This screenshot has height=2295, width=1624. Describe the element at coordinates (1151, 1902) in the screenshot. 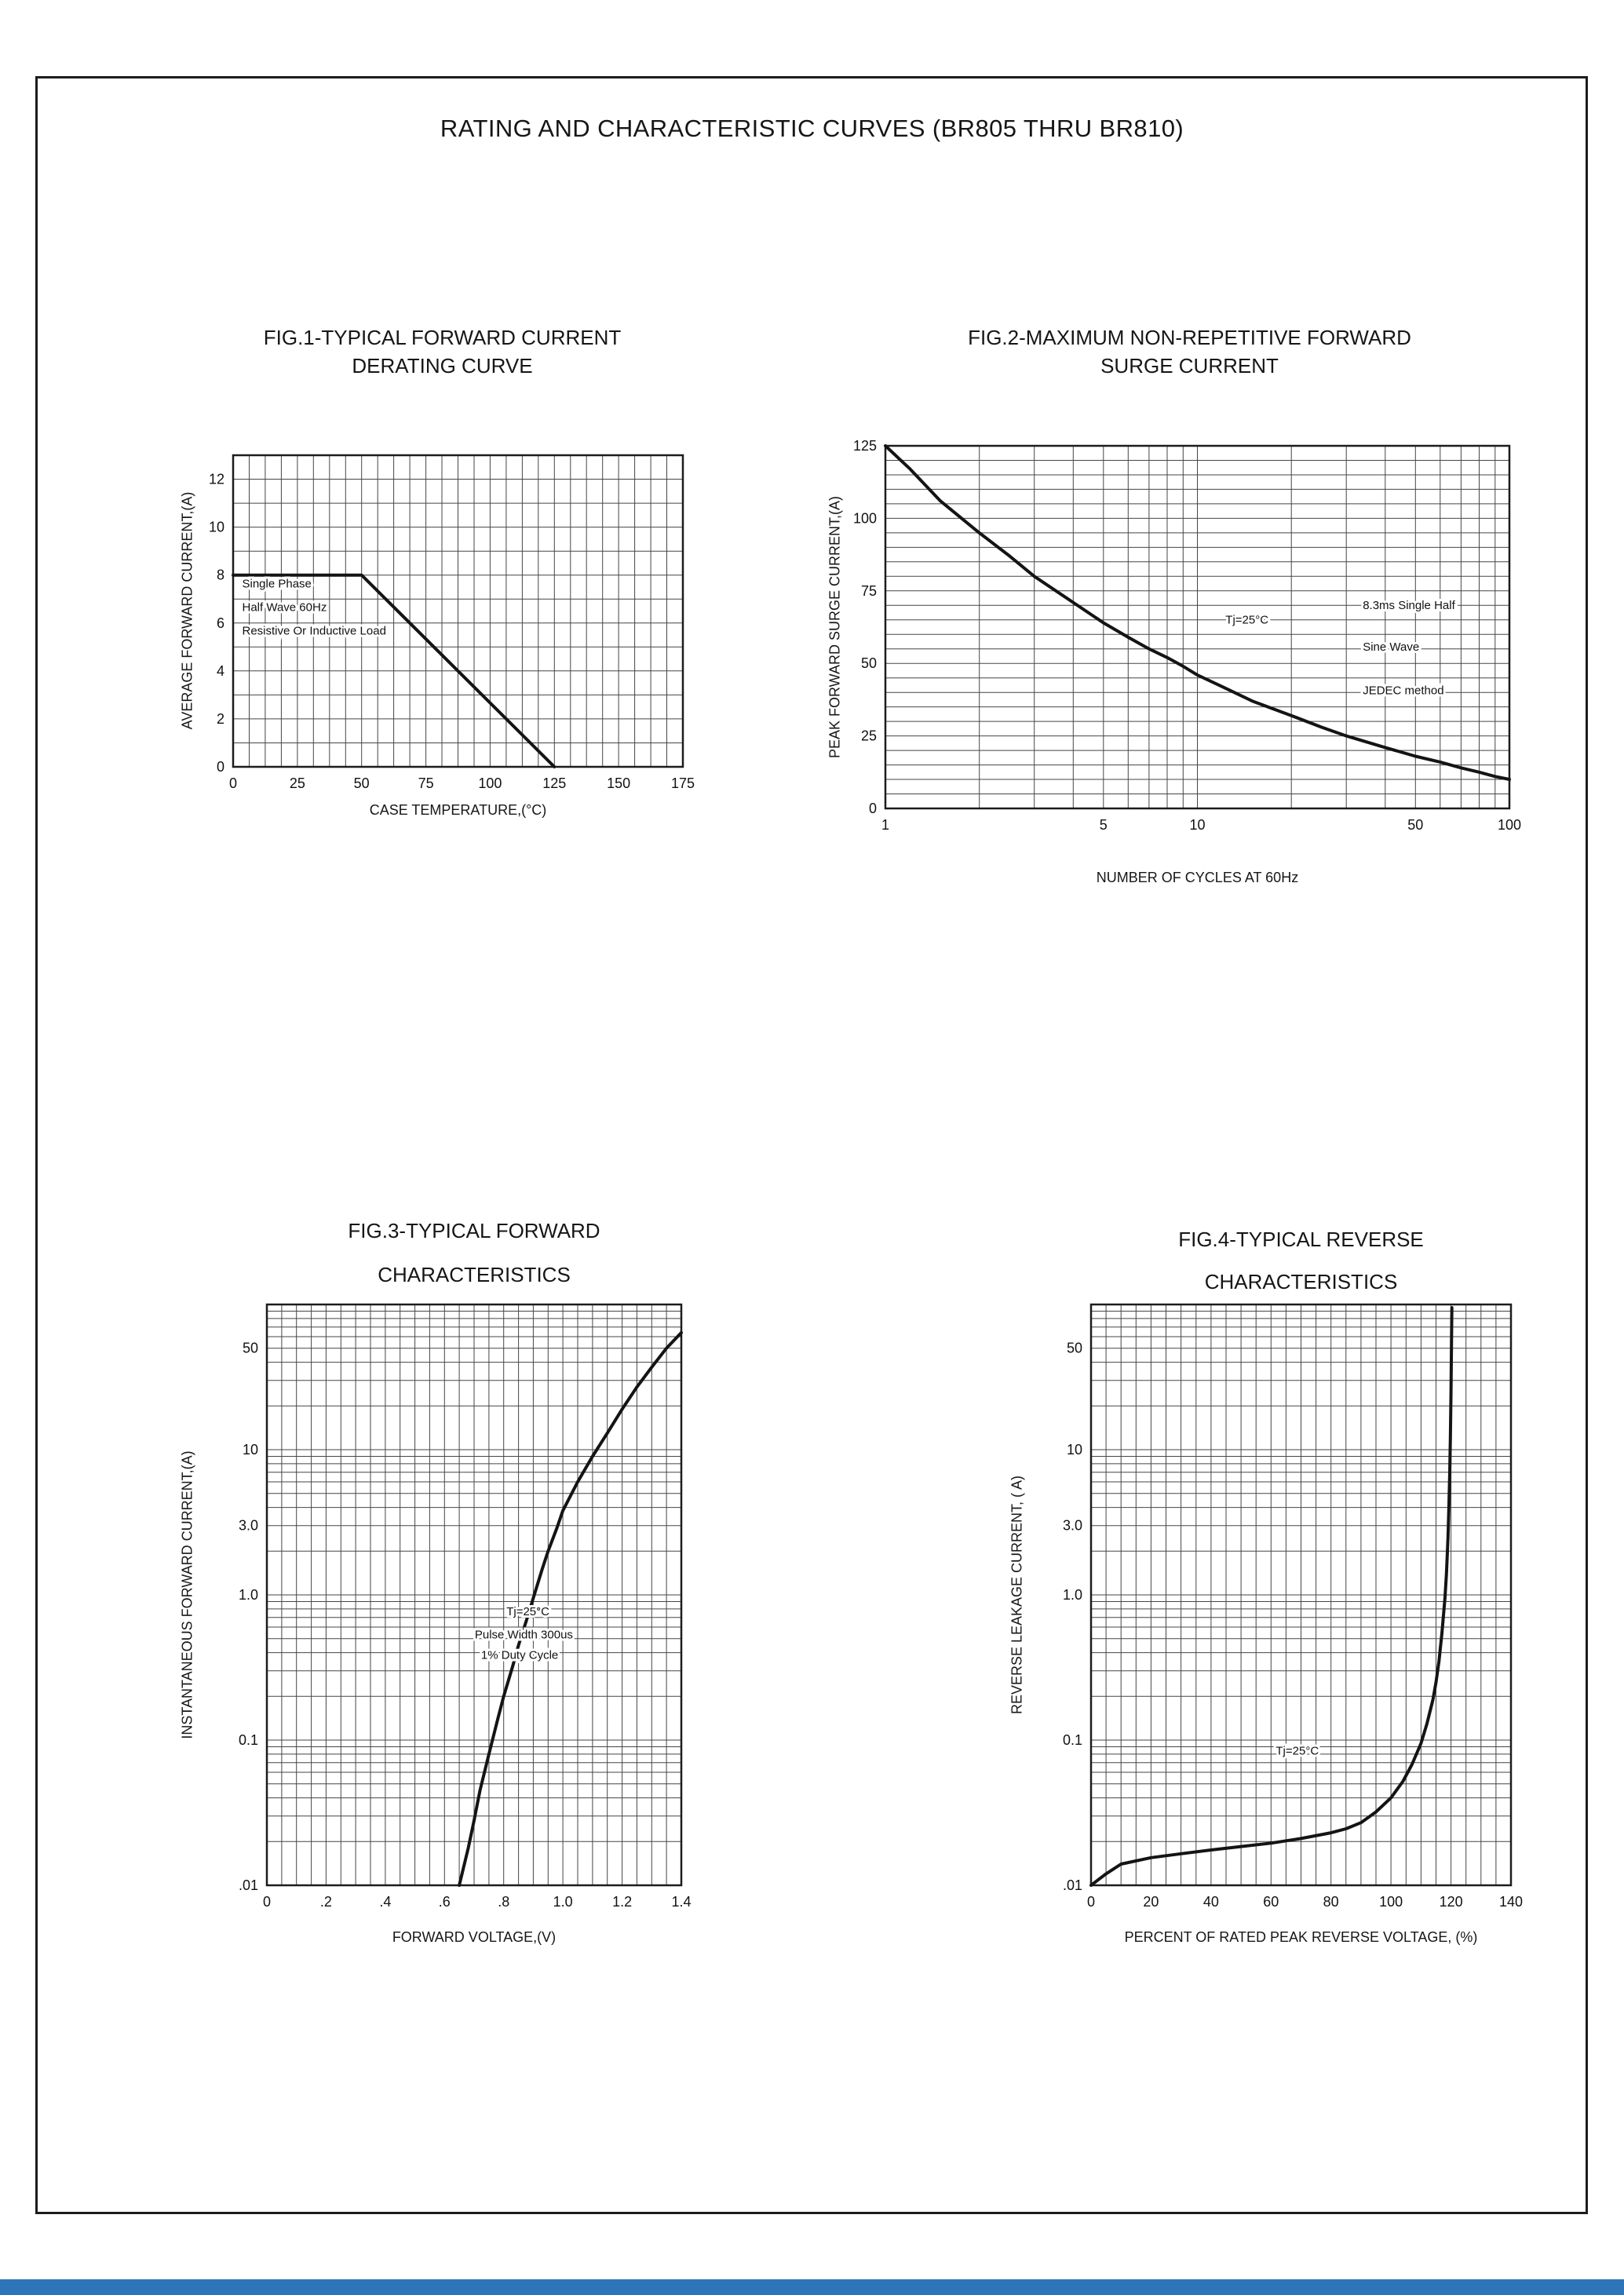

I see `fig4-x-tick-label: 20` at that location.